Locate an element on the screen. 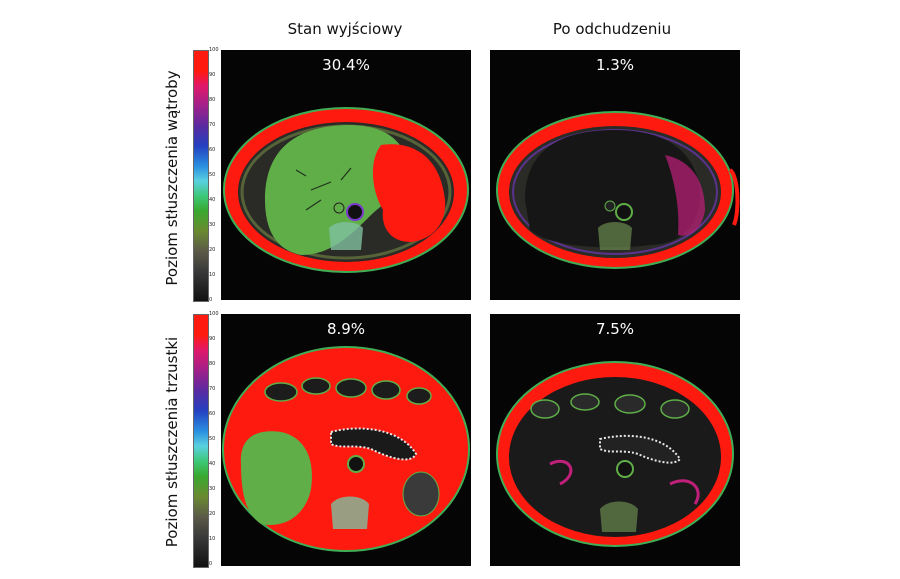  mri-liver-baseline-image is located at coordinates (346, 190).